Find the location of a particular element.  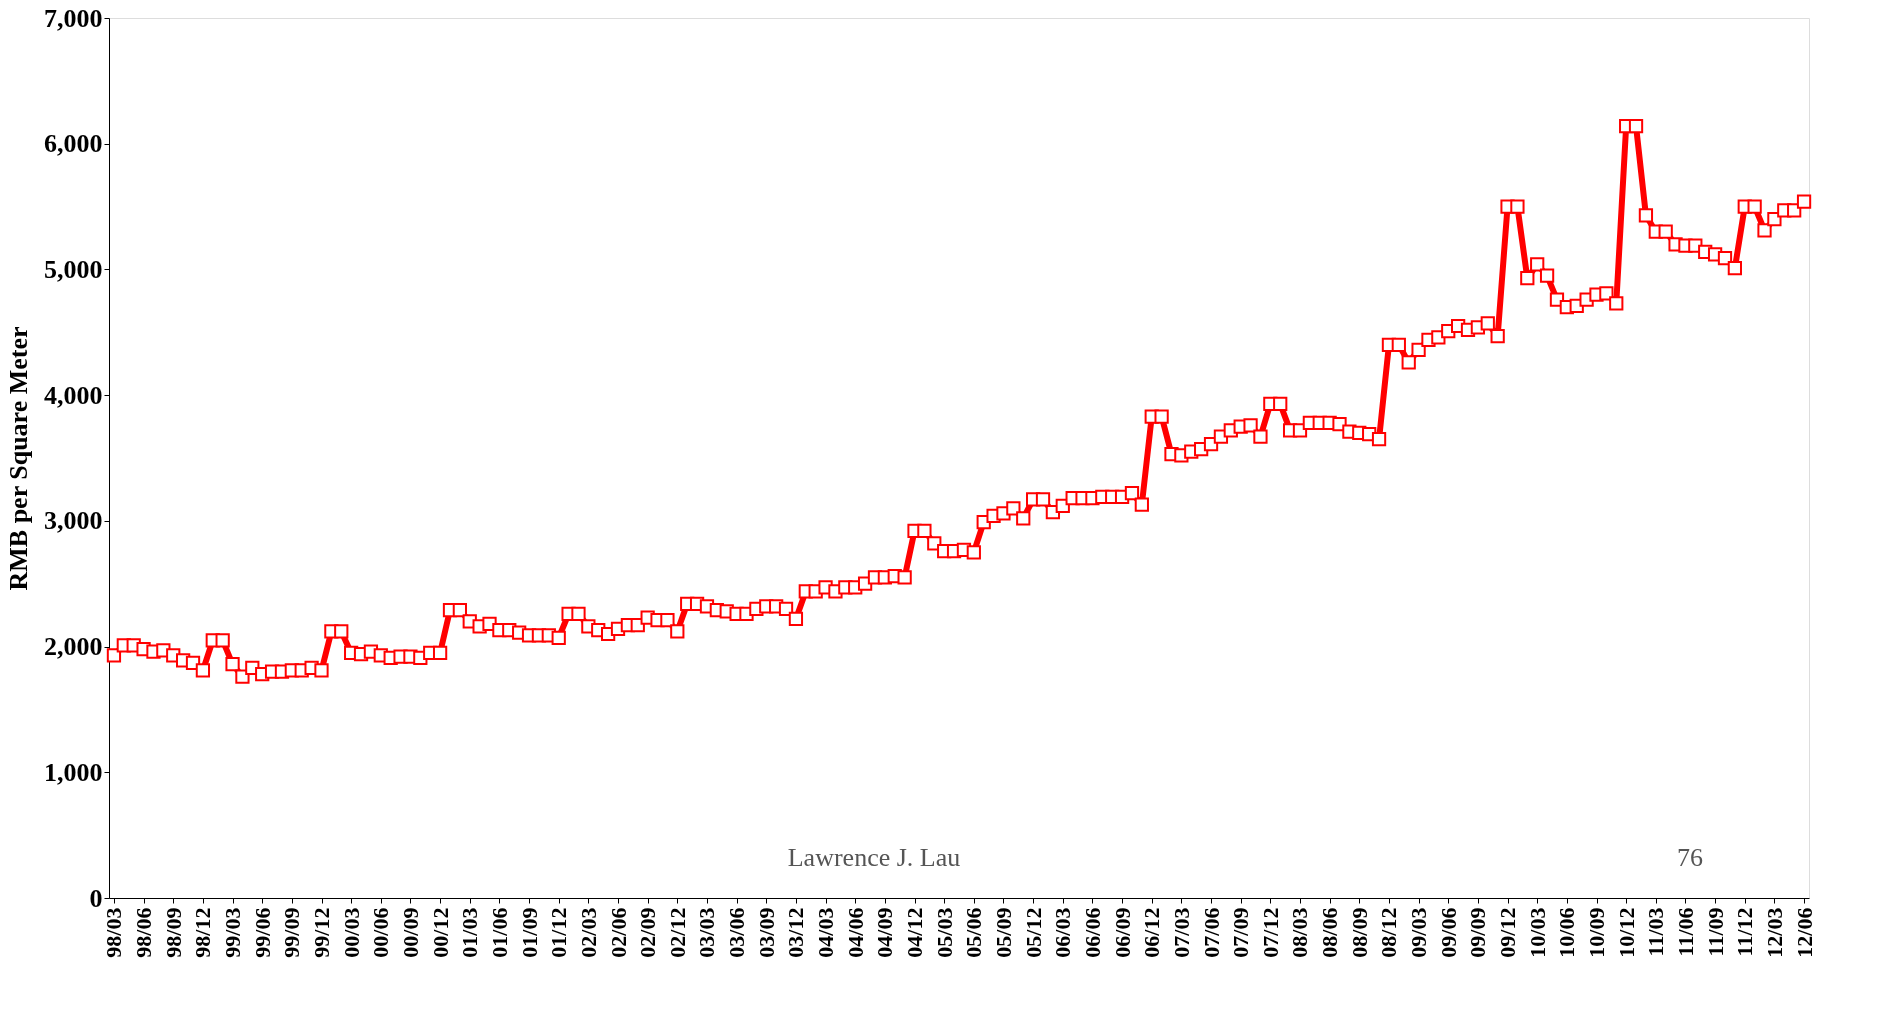

x-tick-label: 11/03 is located at coordinates (1656, 932).